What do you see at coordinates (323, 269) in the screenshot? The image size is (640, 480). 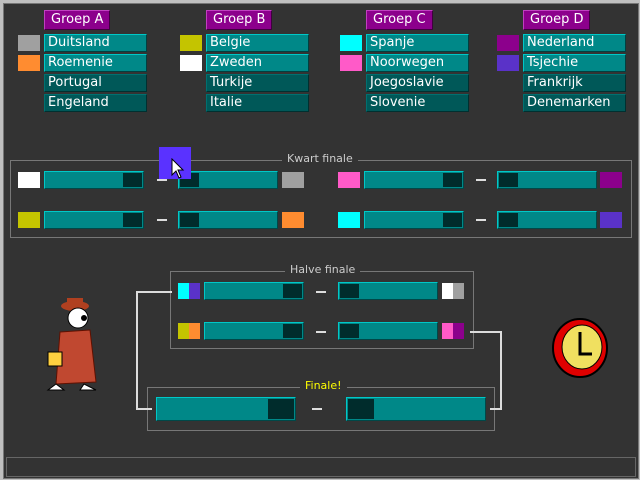 I see `semi-final-title: Halve finale` at bounding box center [323, 269].